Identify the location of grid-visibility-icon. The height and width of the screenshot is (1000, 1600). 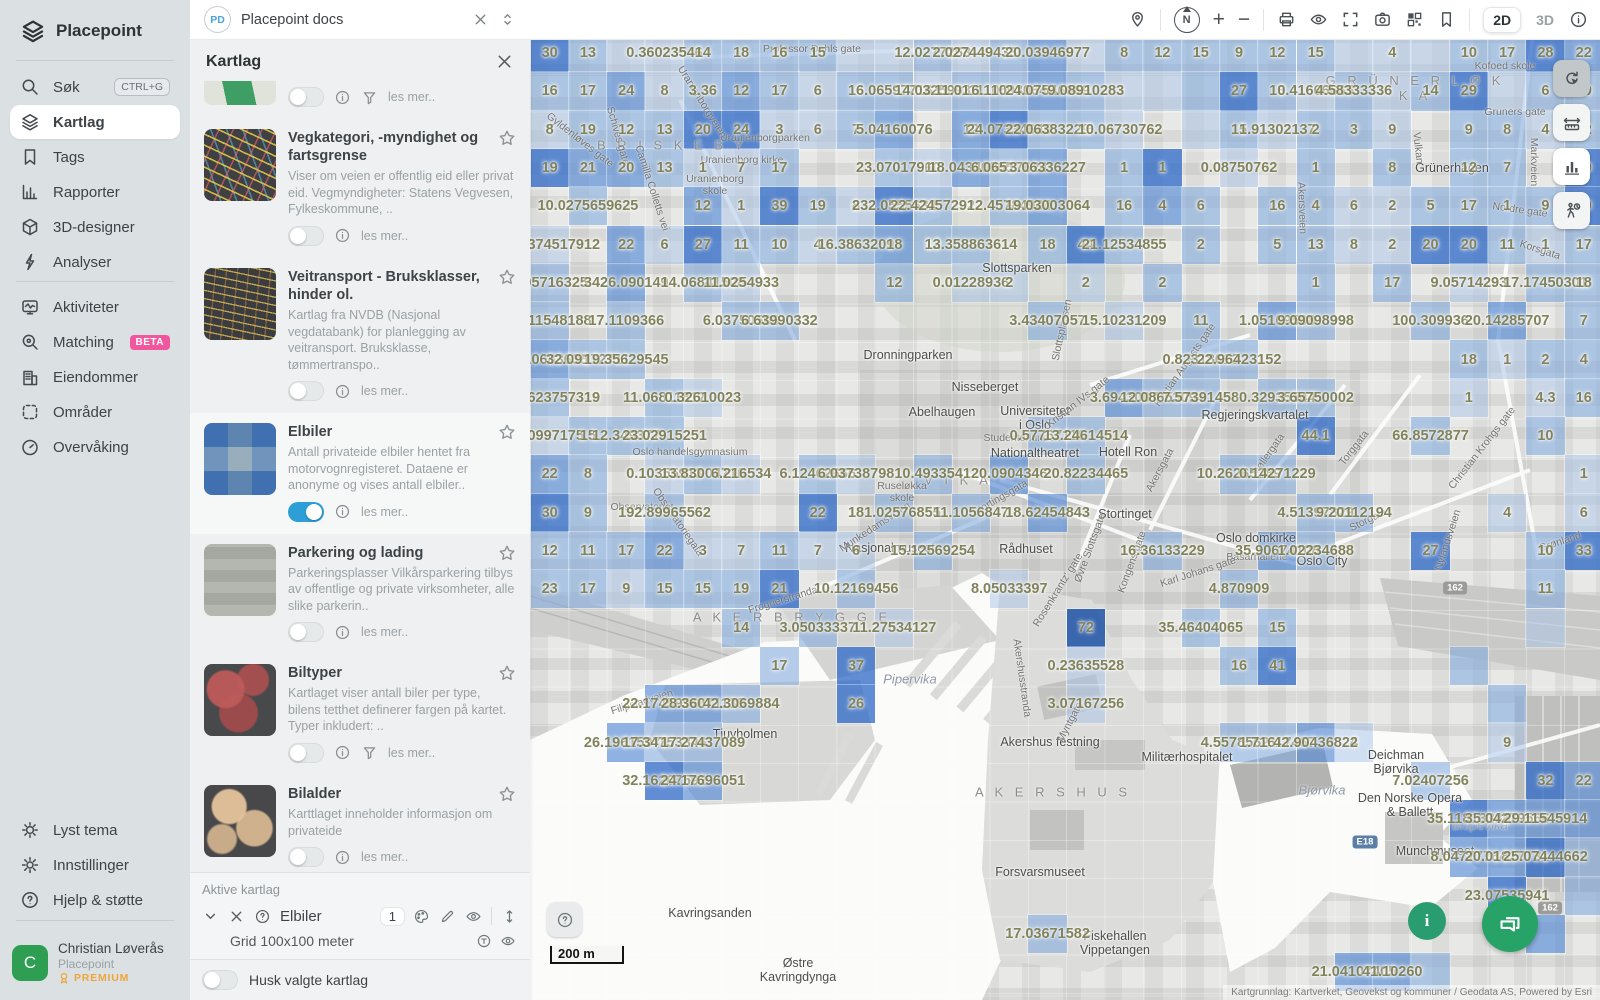
(508, 941).